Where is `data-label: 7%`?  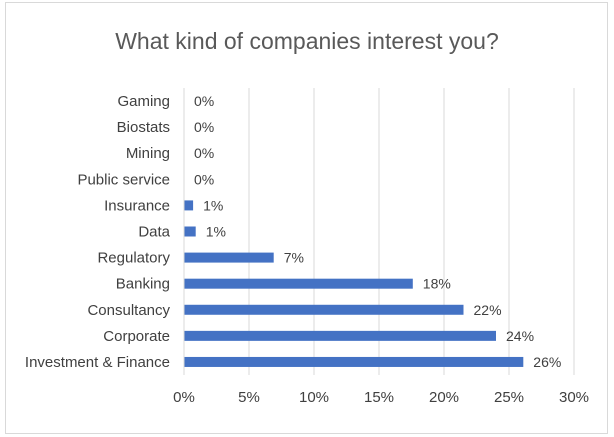 data-label: 7% is located at coordinates (294, 258).